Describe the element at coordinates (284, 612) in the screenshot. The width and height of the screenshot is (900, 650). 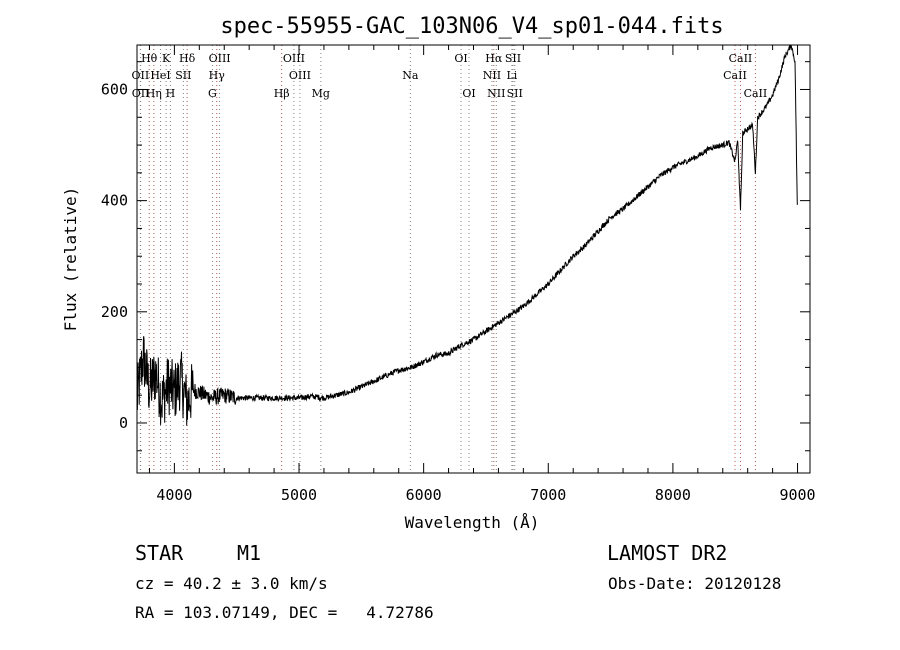
I see `coordinates: RA = 103.07149, DEC = 4.72786` at that location.